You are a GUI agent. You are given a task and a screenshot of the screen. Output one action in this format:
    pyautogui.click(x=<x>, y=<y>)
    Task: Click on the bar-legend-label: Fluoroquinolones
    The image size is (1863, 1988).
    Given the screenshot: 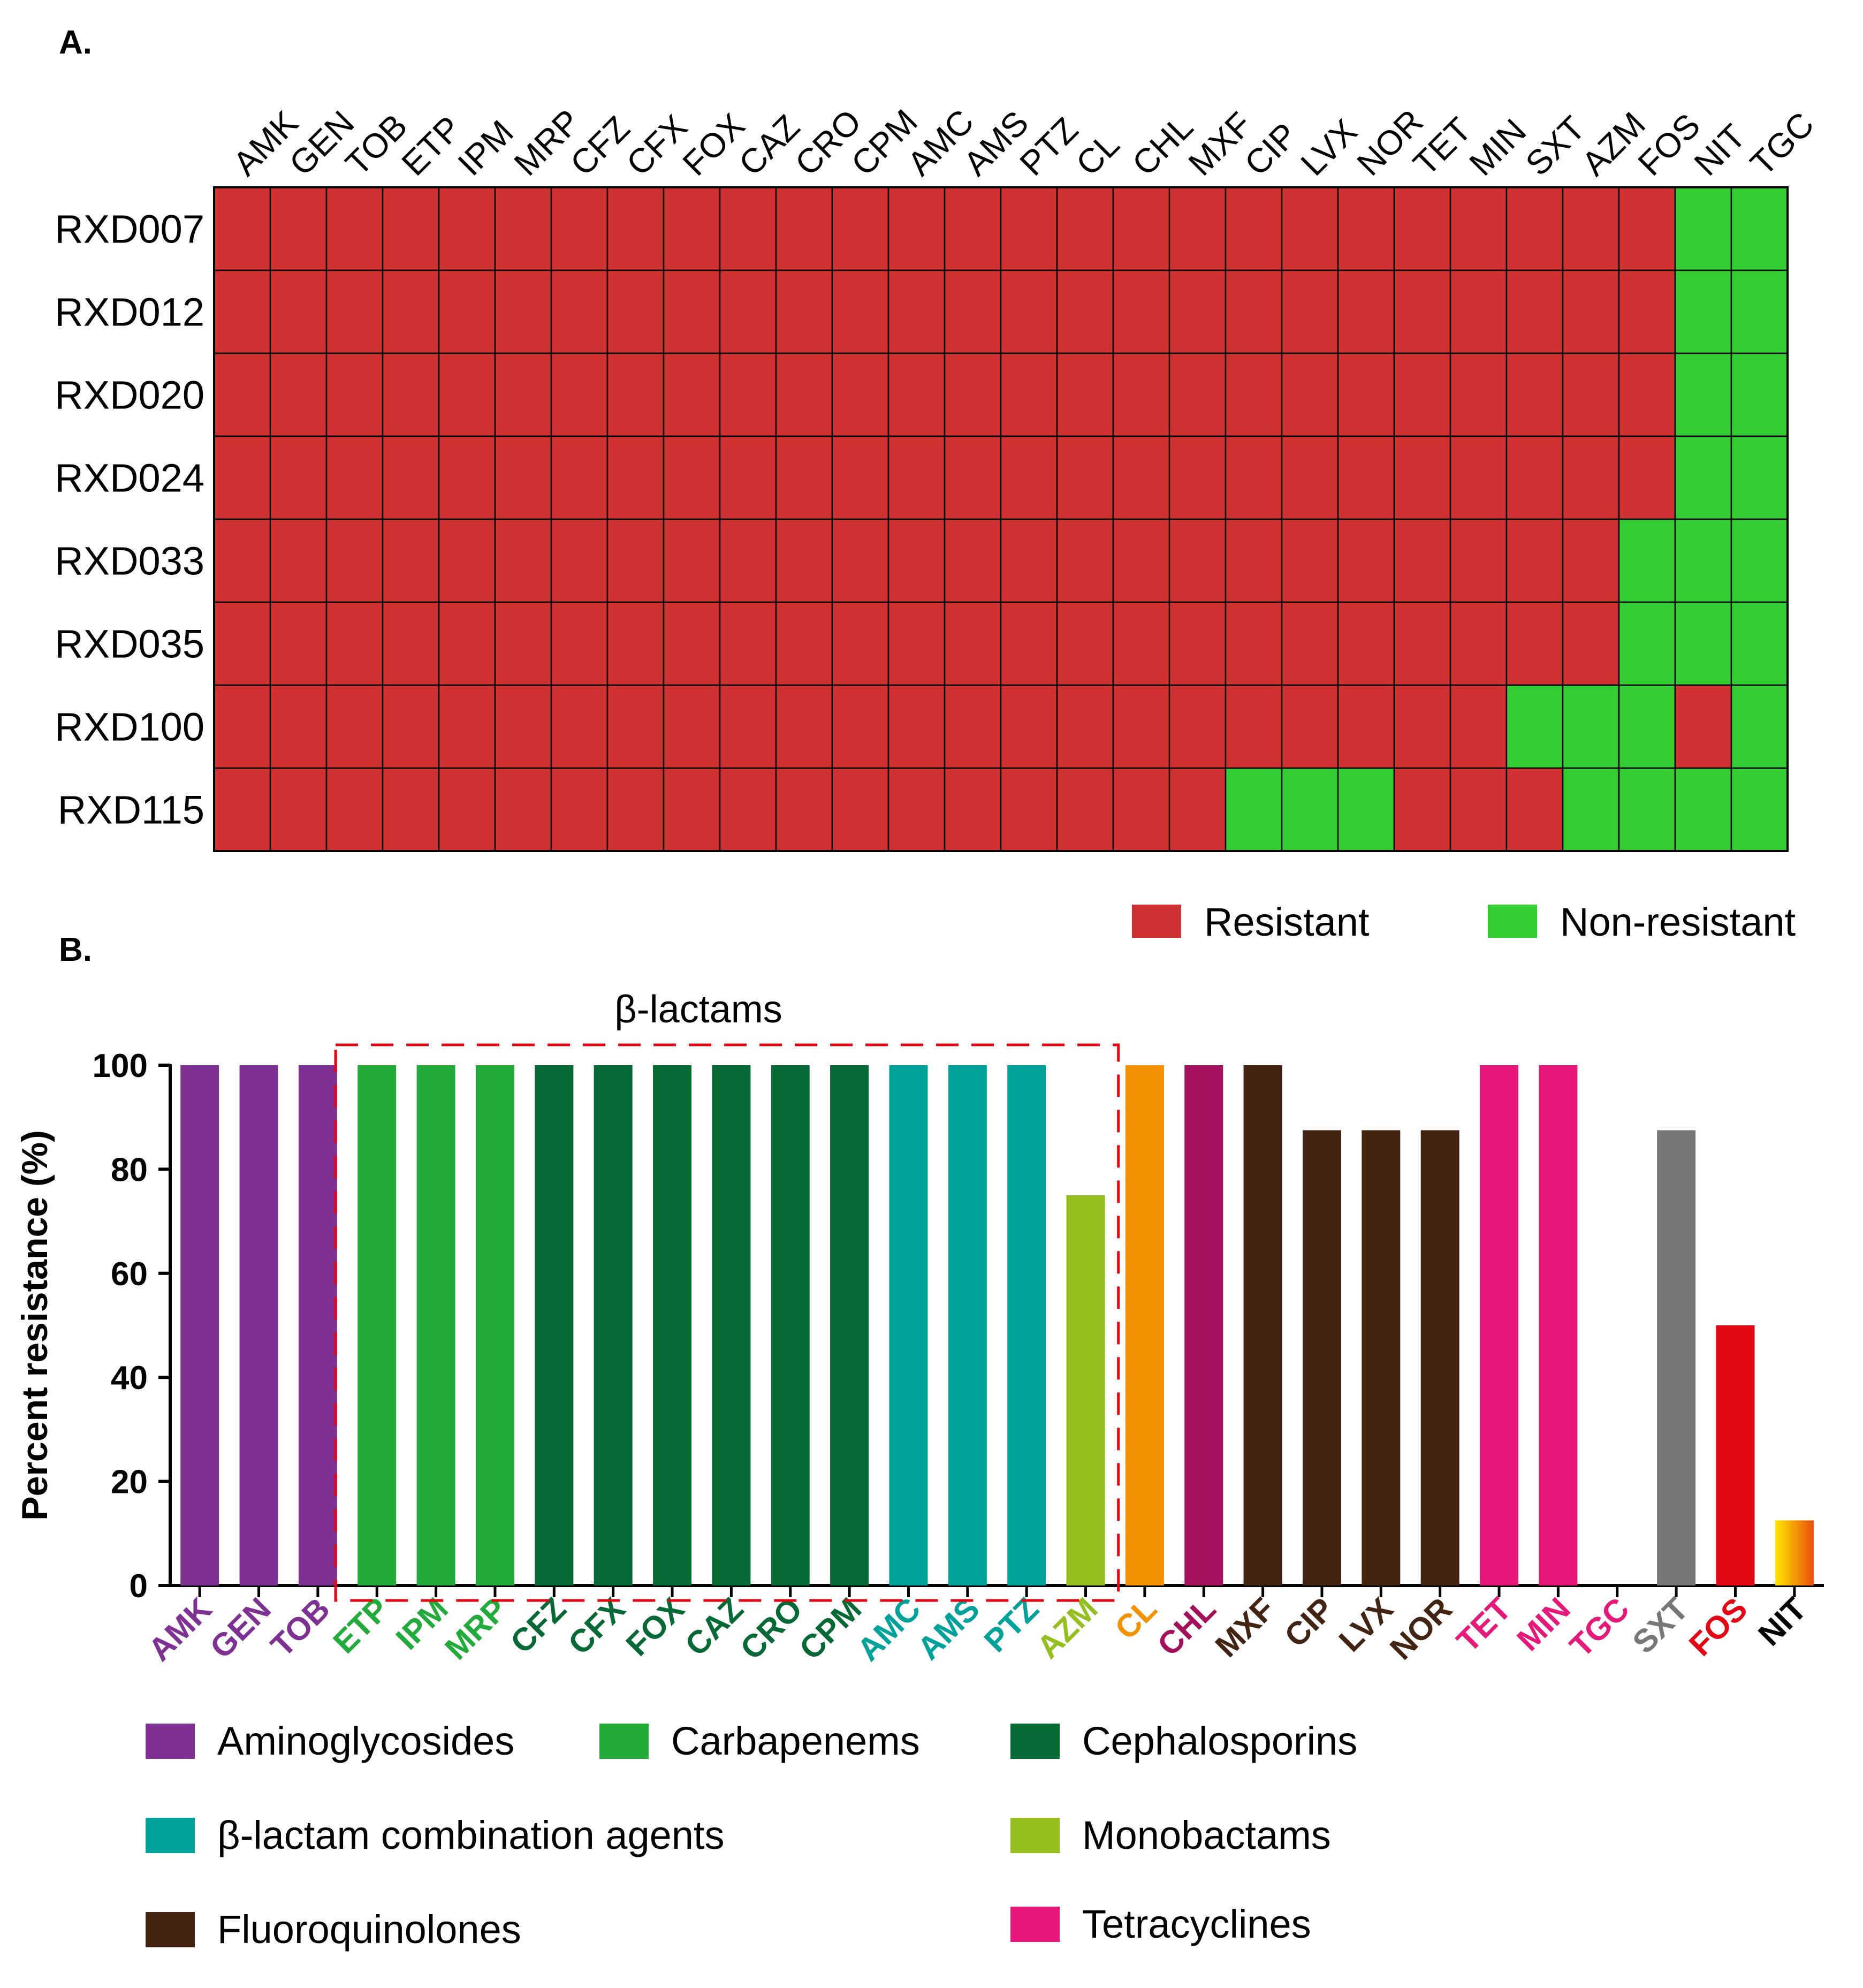 What is the action you would take?
    pyautogui.click(x=369, y=1930)
    